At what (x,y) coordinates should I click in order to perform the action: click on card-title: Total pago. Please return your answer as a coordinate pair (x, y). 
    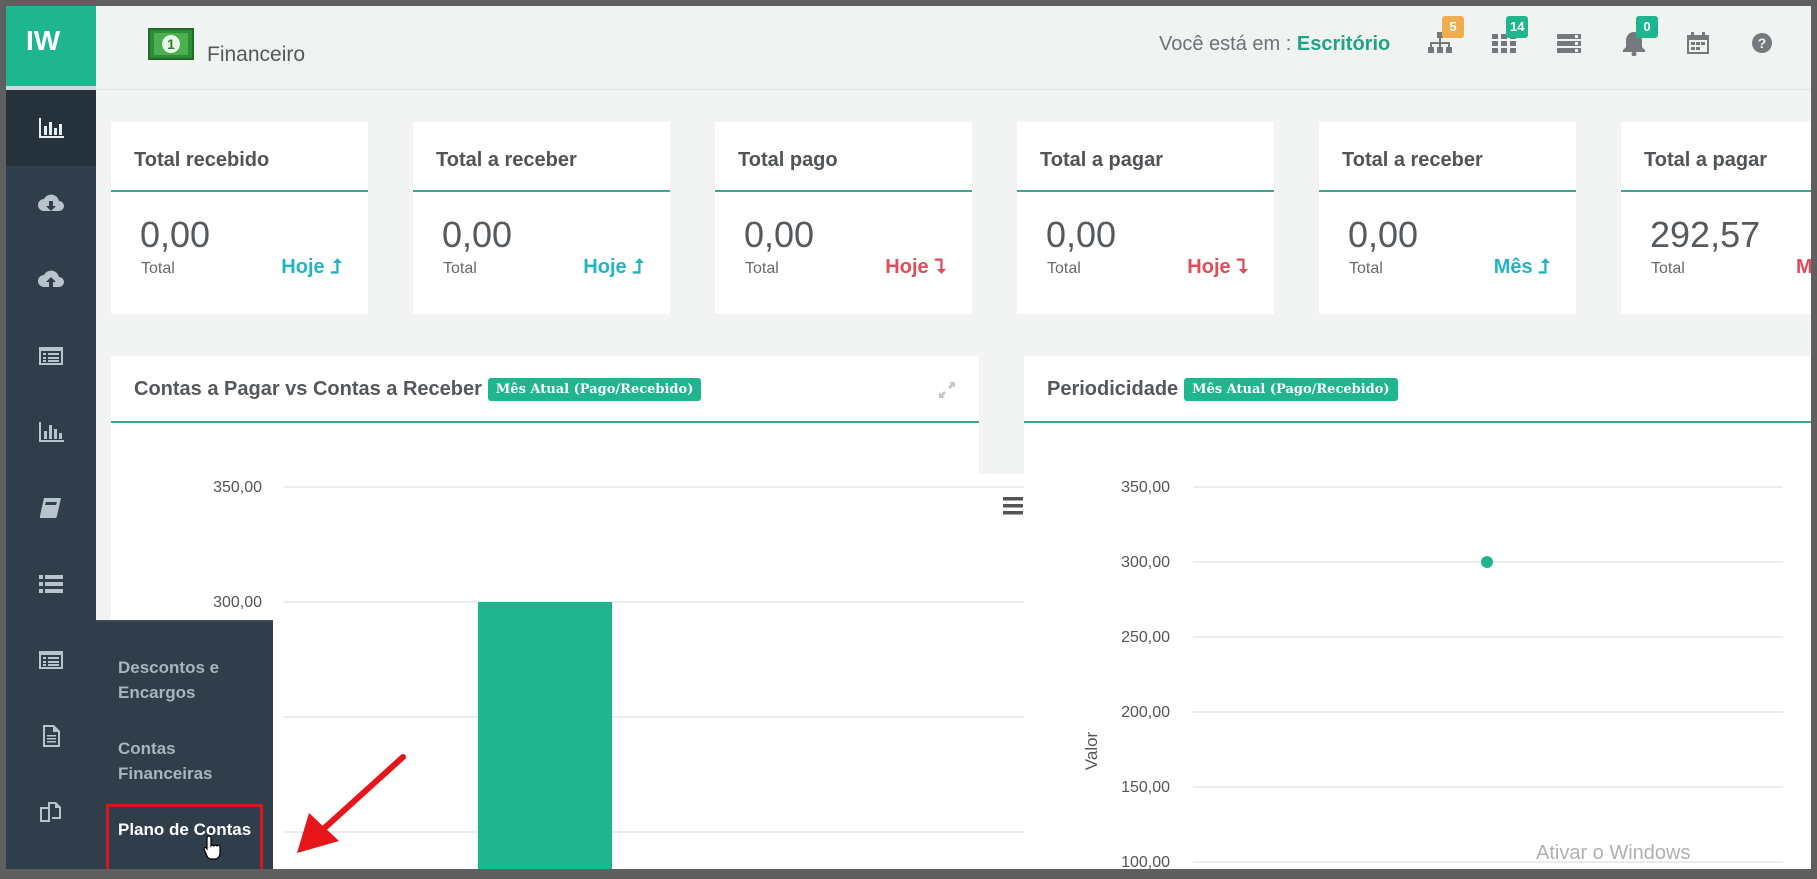
    Looking at the image, I should click on (788, 160).